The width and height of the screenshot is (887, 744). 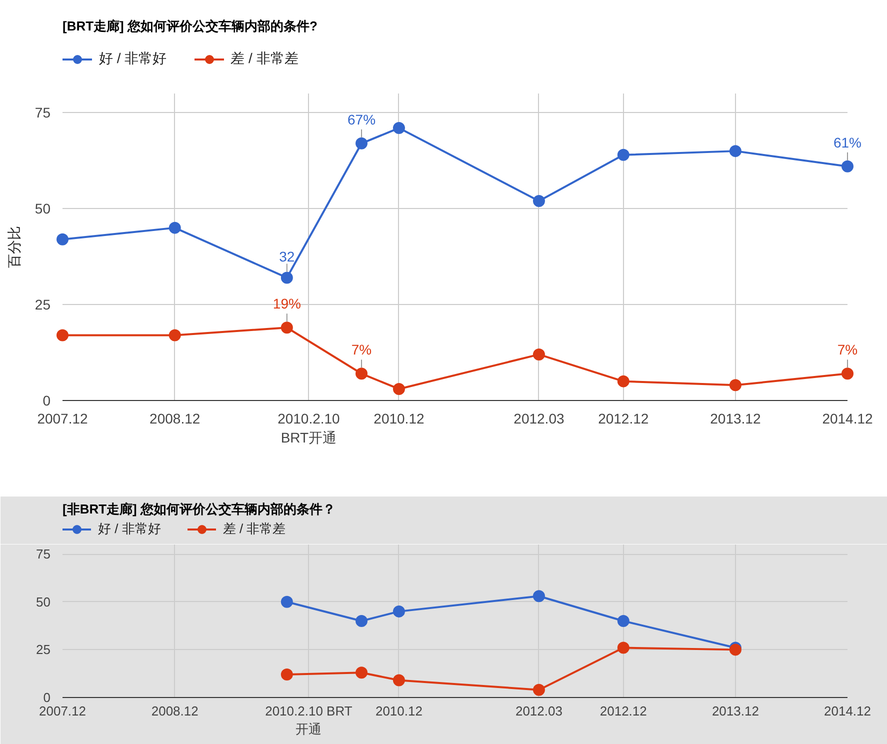 I want to click on chart-title: [BRT走廊] 您如何评价公交车辆内部的条件?, so click(x=190, y=26).